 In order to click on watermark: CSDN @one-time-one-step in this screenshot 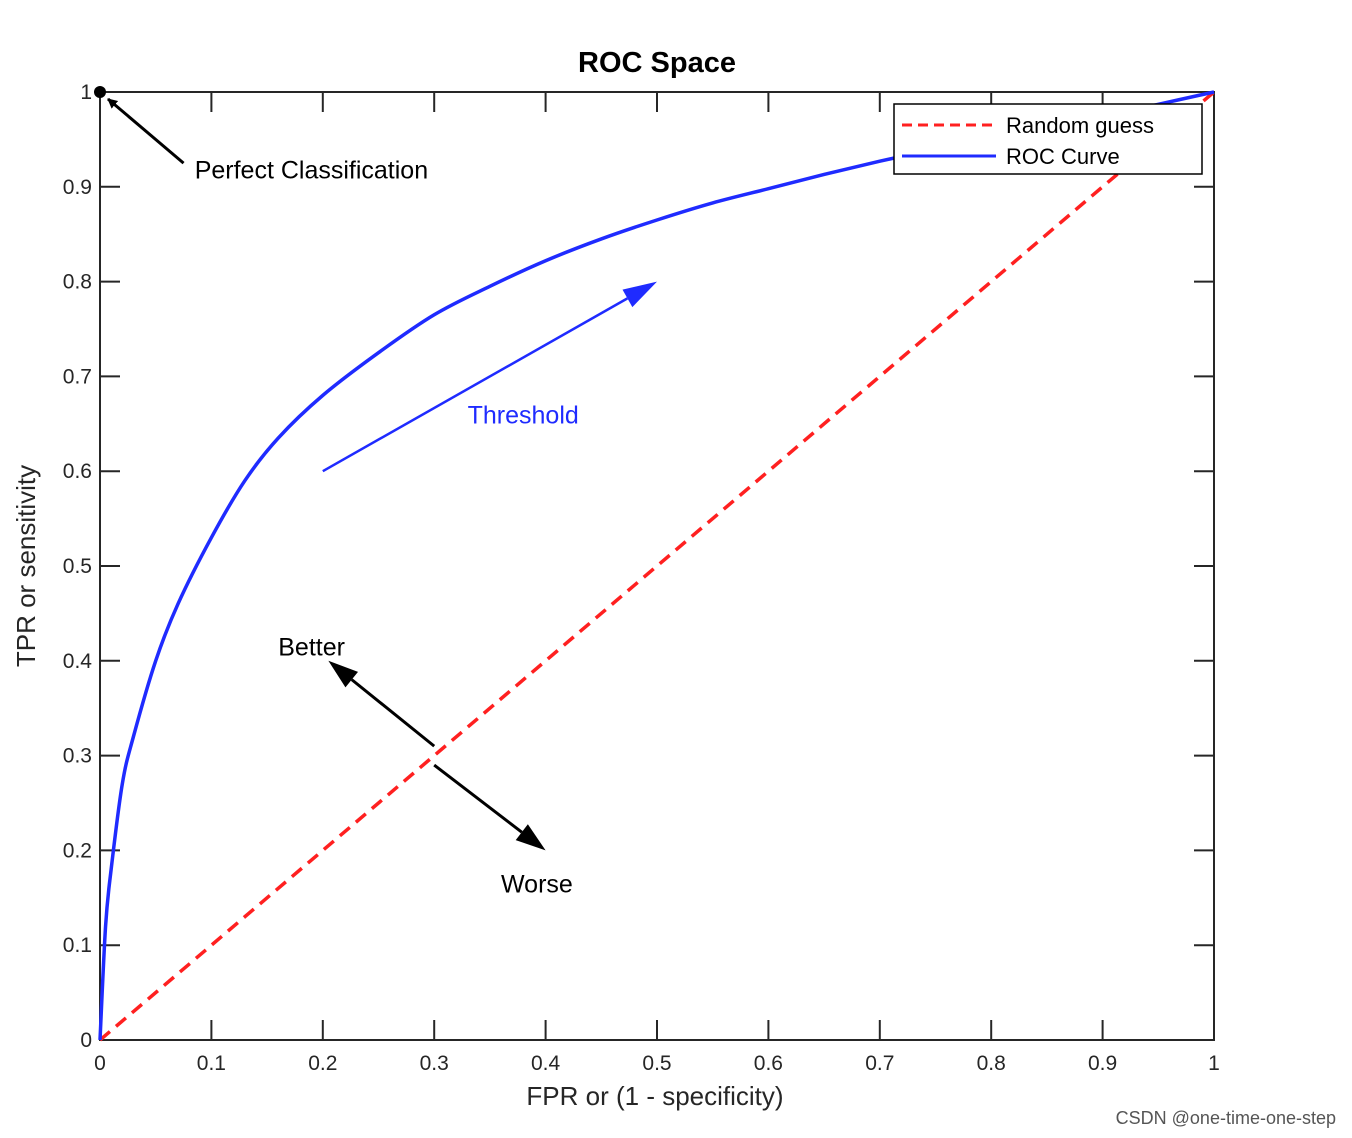, I will do `click(1226, 1118)`.